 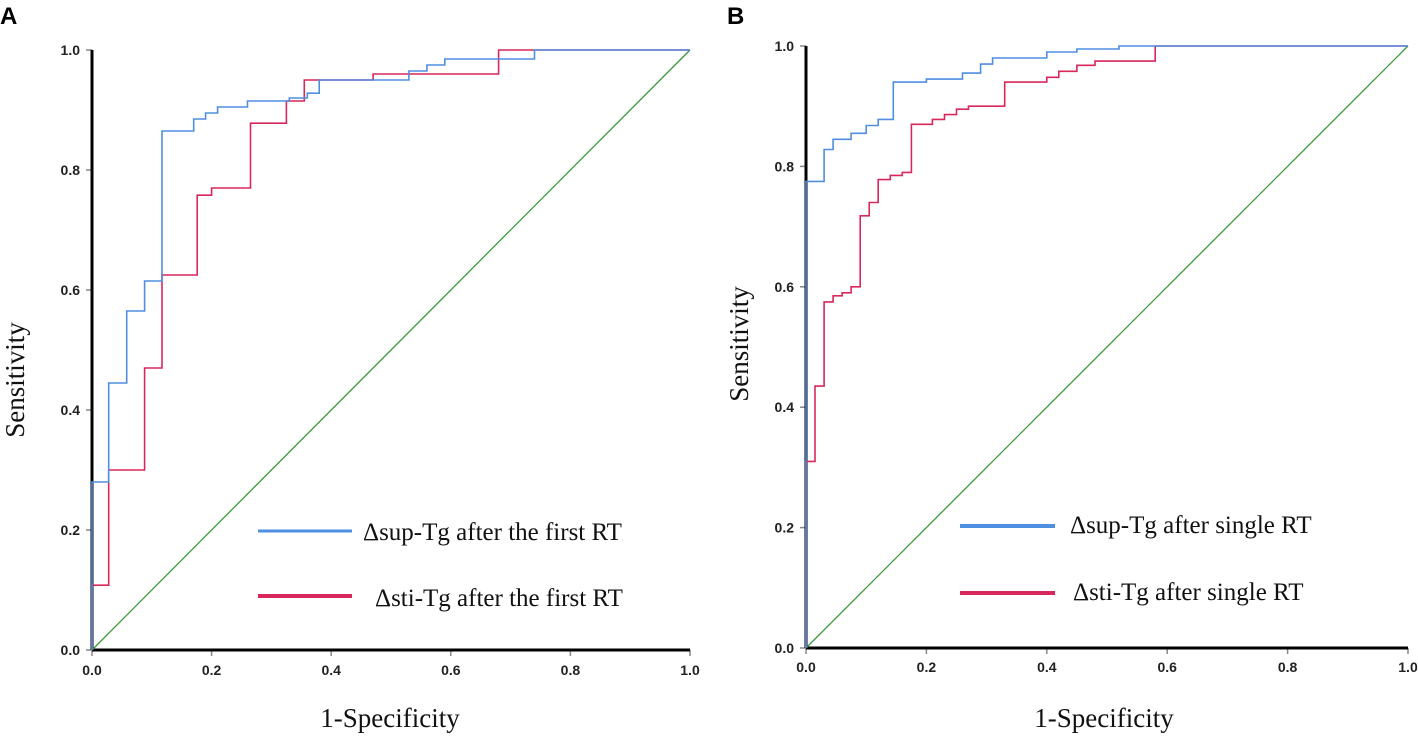 What do you see at coordinates (391, 670) in the screenshot?
I see `panel-a-x-tick-labels: 0.0 0.2 0.4 0.6 0.8 1.0` at bounding box center [391, 670].